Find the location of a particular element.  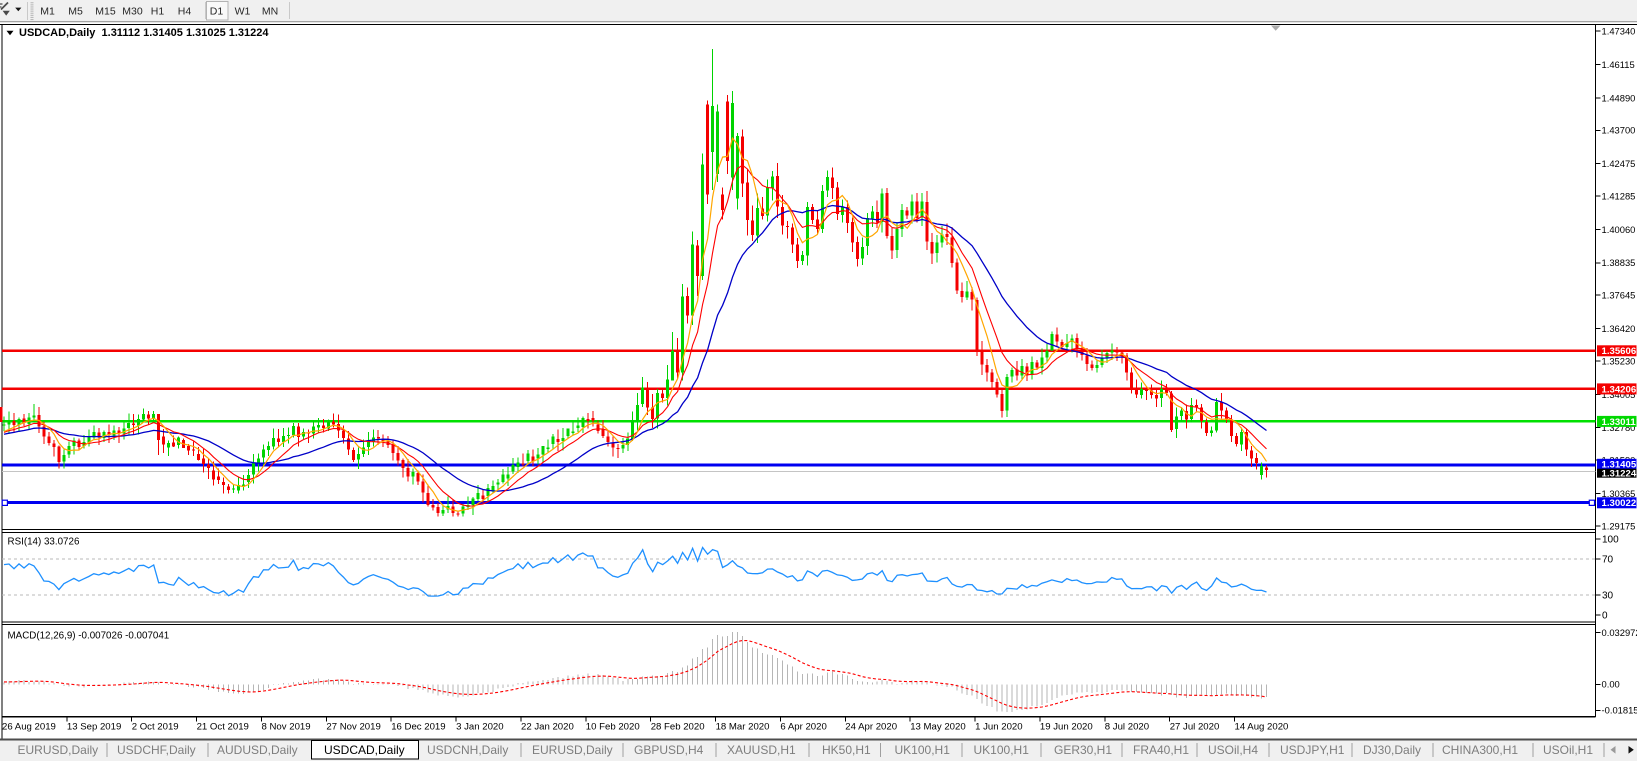

svg-text: GER30,H1 is located at coordinates (1083, 750).